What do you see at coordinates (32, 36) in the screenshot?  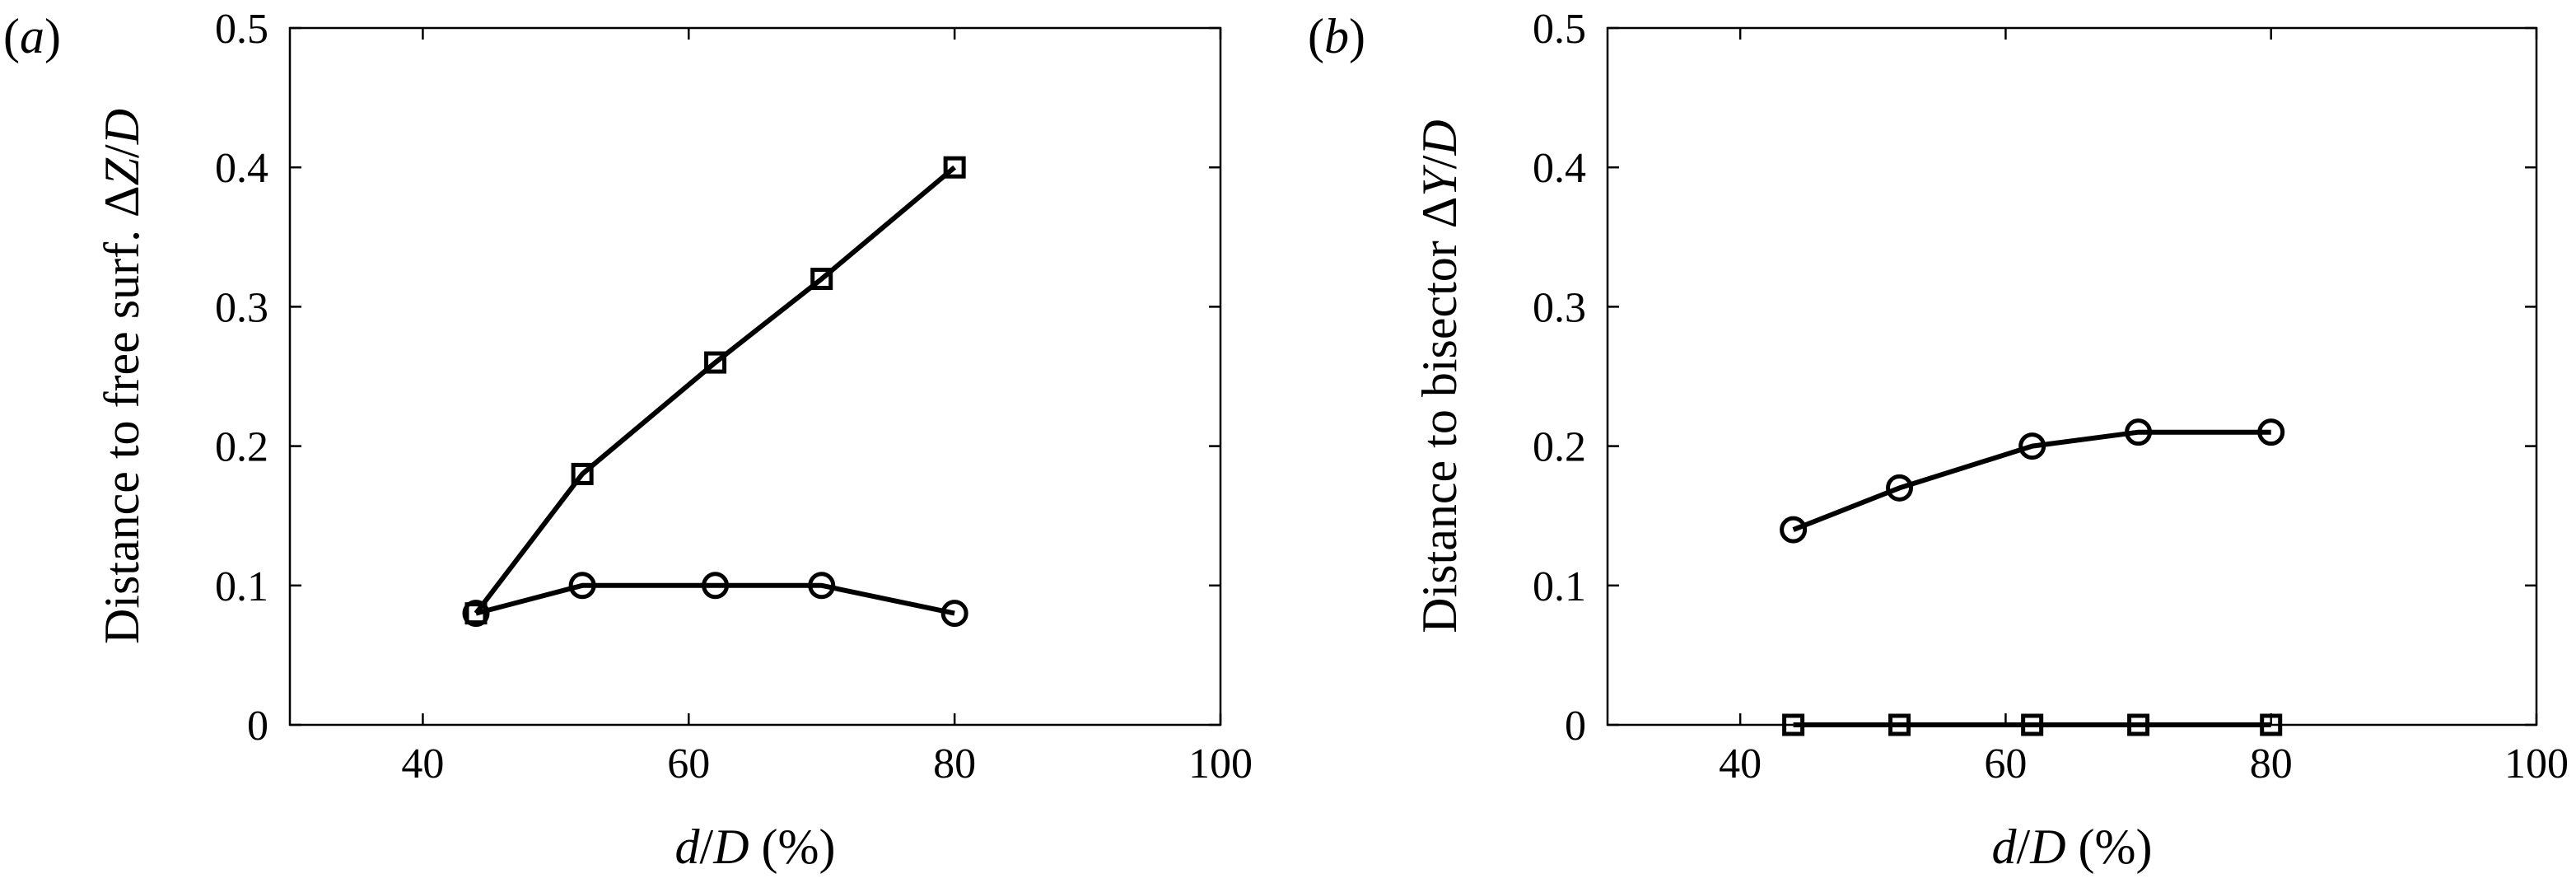 I see `panel-label: (a)` at bounding box center [32, 36].